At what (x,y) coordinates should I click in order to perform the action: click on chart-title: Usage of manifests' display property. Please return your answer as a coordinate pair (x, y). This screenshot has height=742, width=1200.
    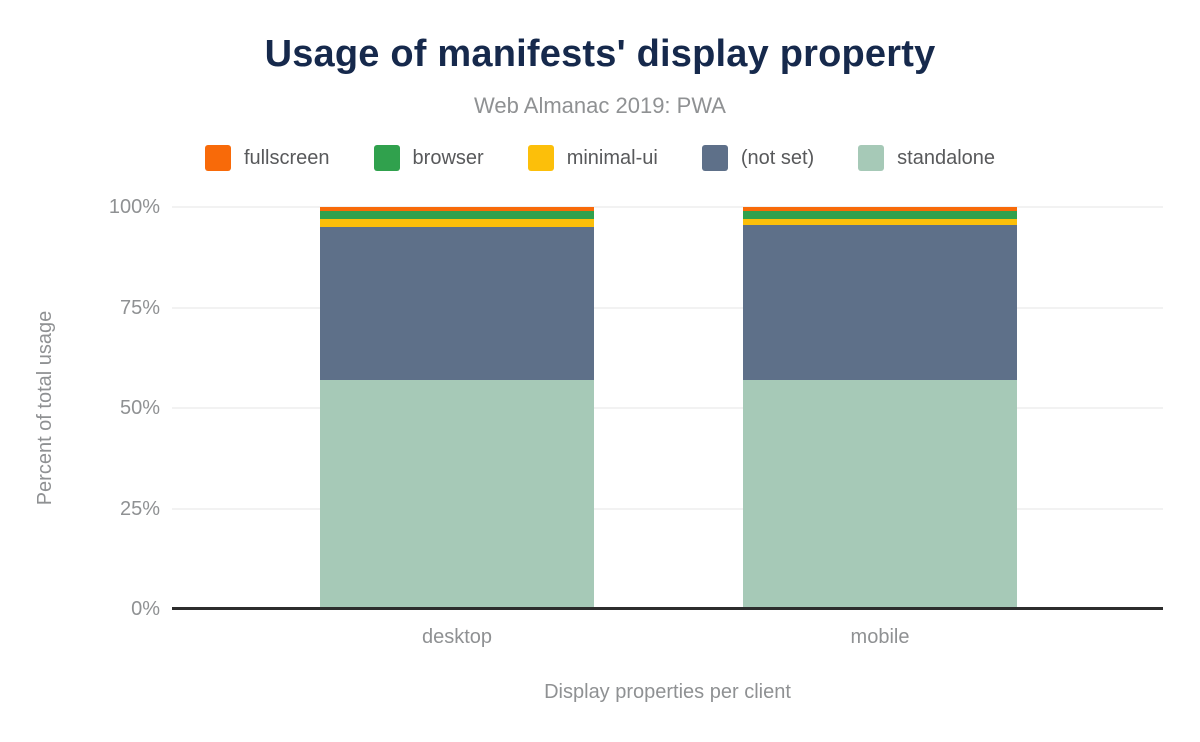
    Looking at the image, I should click on (600, 54).